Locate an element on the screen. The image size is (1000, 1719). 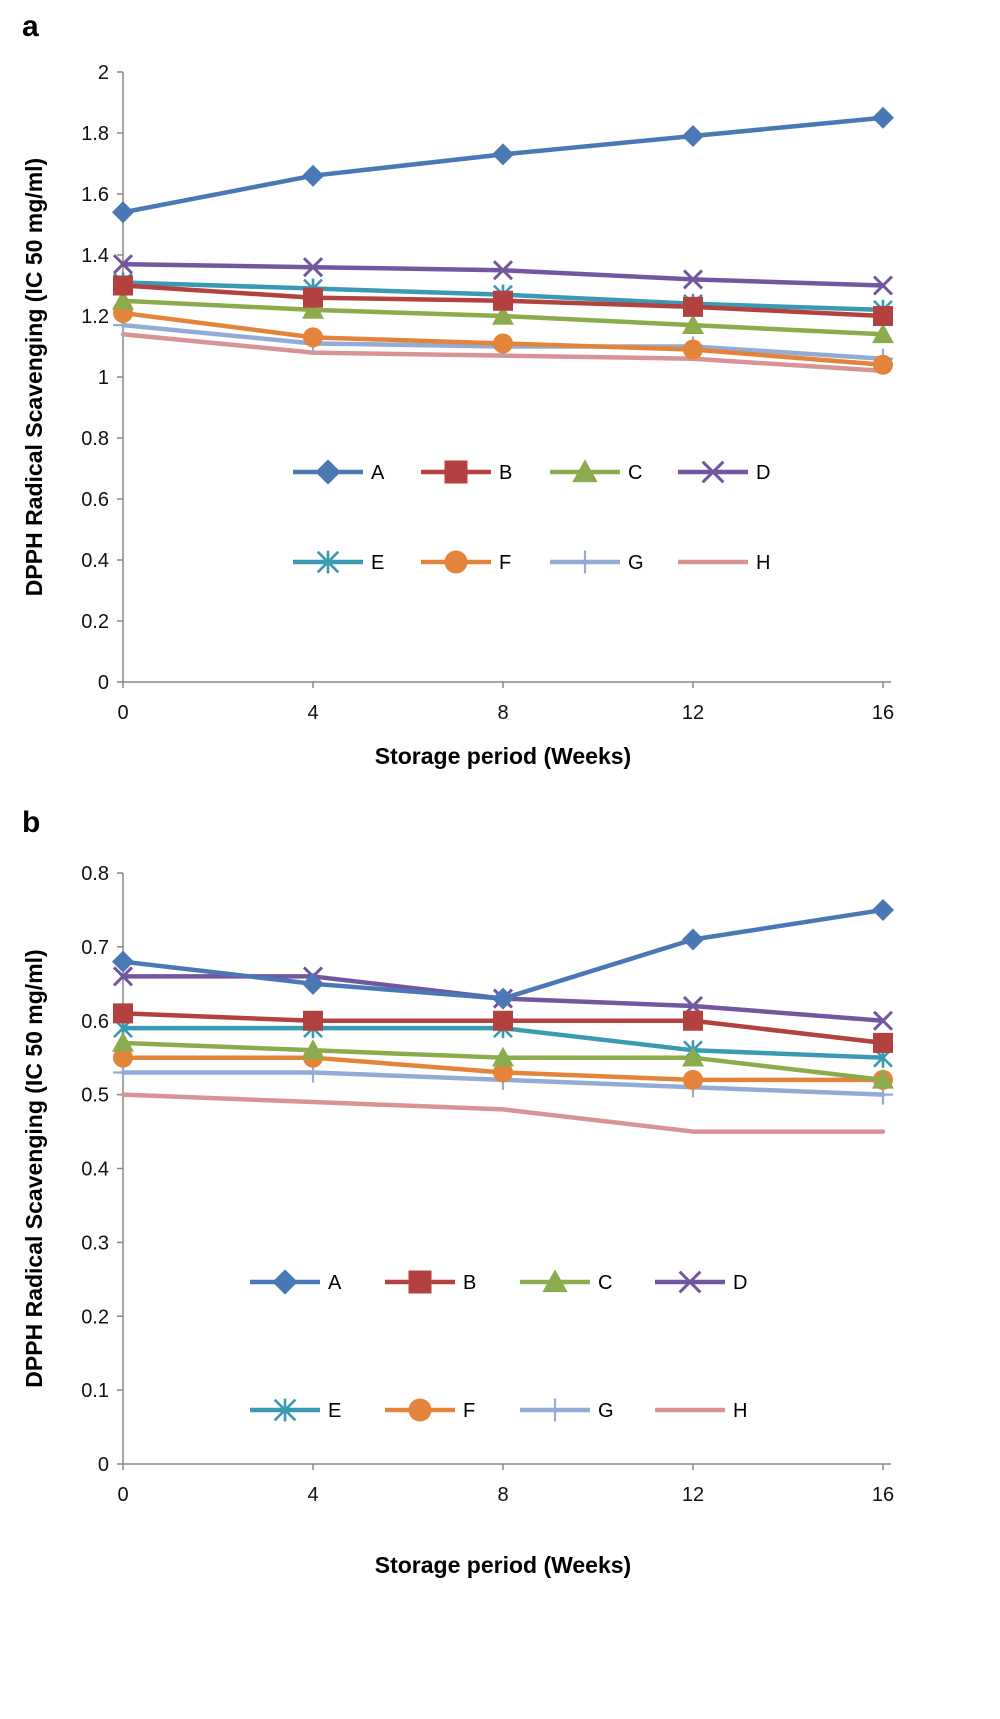
y-tick-label: 2 is located at coordinates (103, 73).